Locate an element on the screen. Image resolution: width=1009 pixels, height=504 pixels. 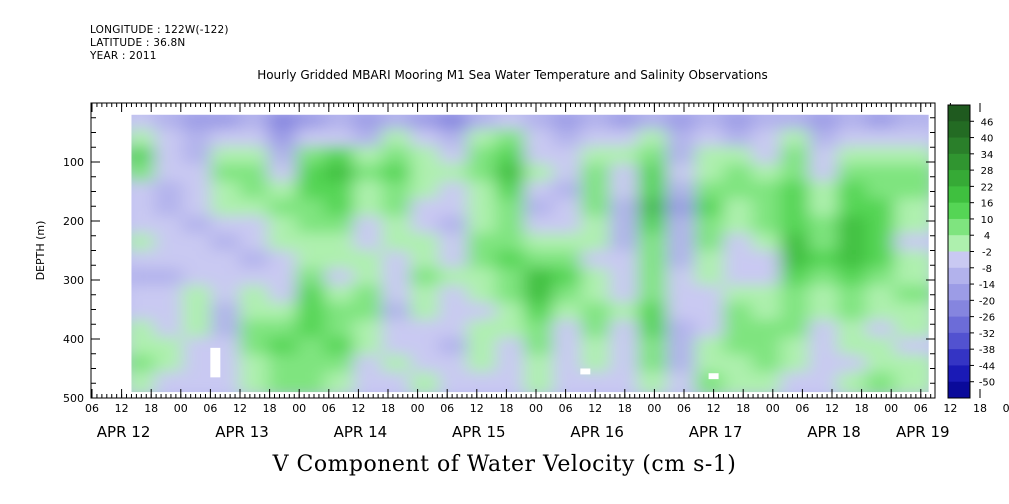
colorbar-tick-label: 28 is located at coordinates (987, 171).